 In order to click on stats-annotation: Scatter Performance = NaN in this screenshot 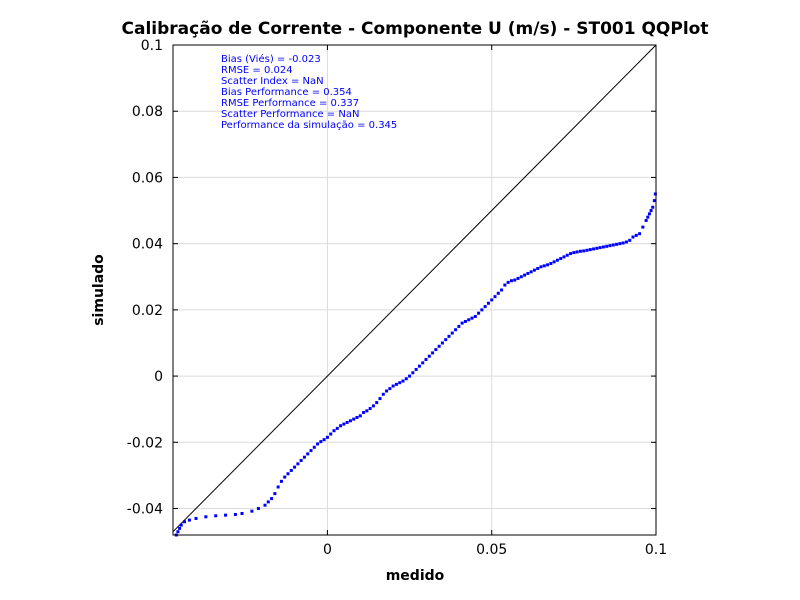, I will do `click(290, 114)`.